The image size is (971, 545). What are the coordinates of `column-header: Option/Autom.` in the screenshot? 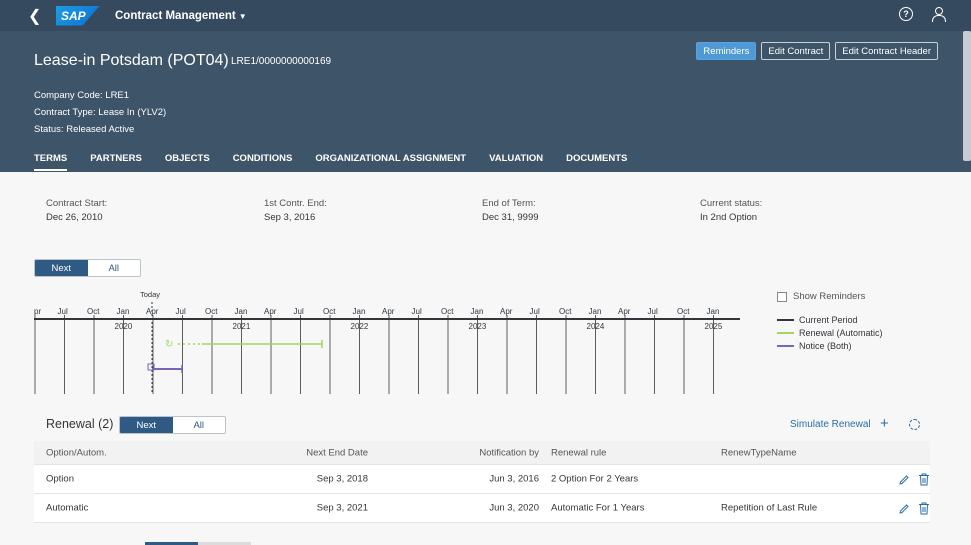 It's located at (76, 452).